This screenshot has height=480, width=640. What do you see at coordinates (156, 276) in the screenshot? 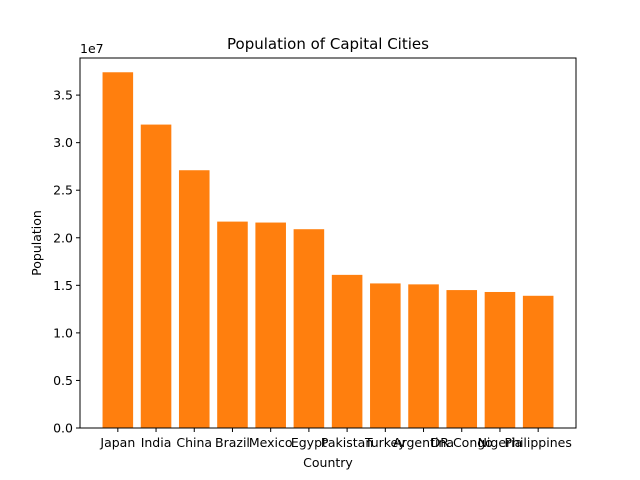
I see `bar-india` at bounding box center [156, 276].